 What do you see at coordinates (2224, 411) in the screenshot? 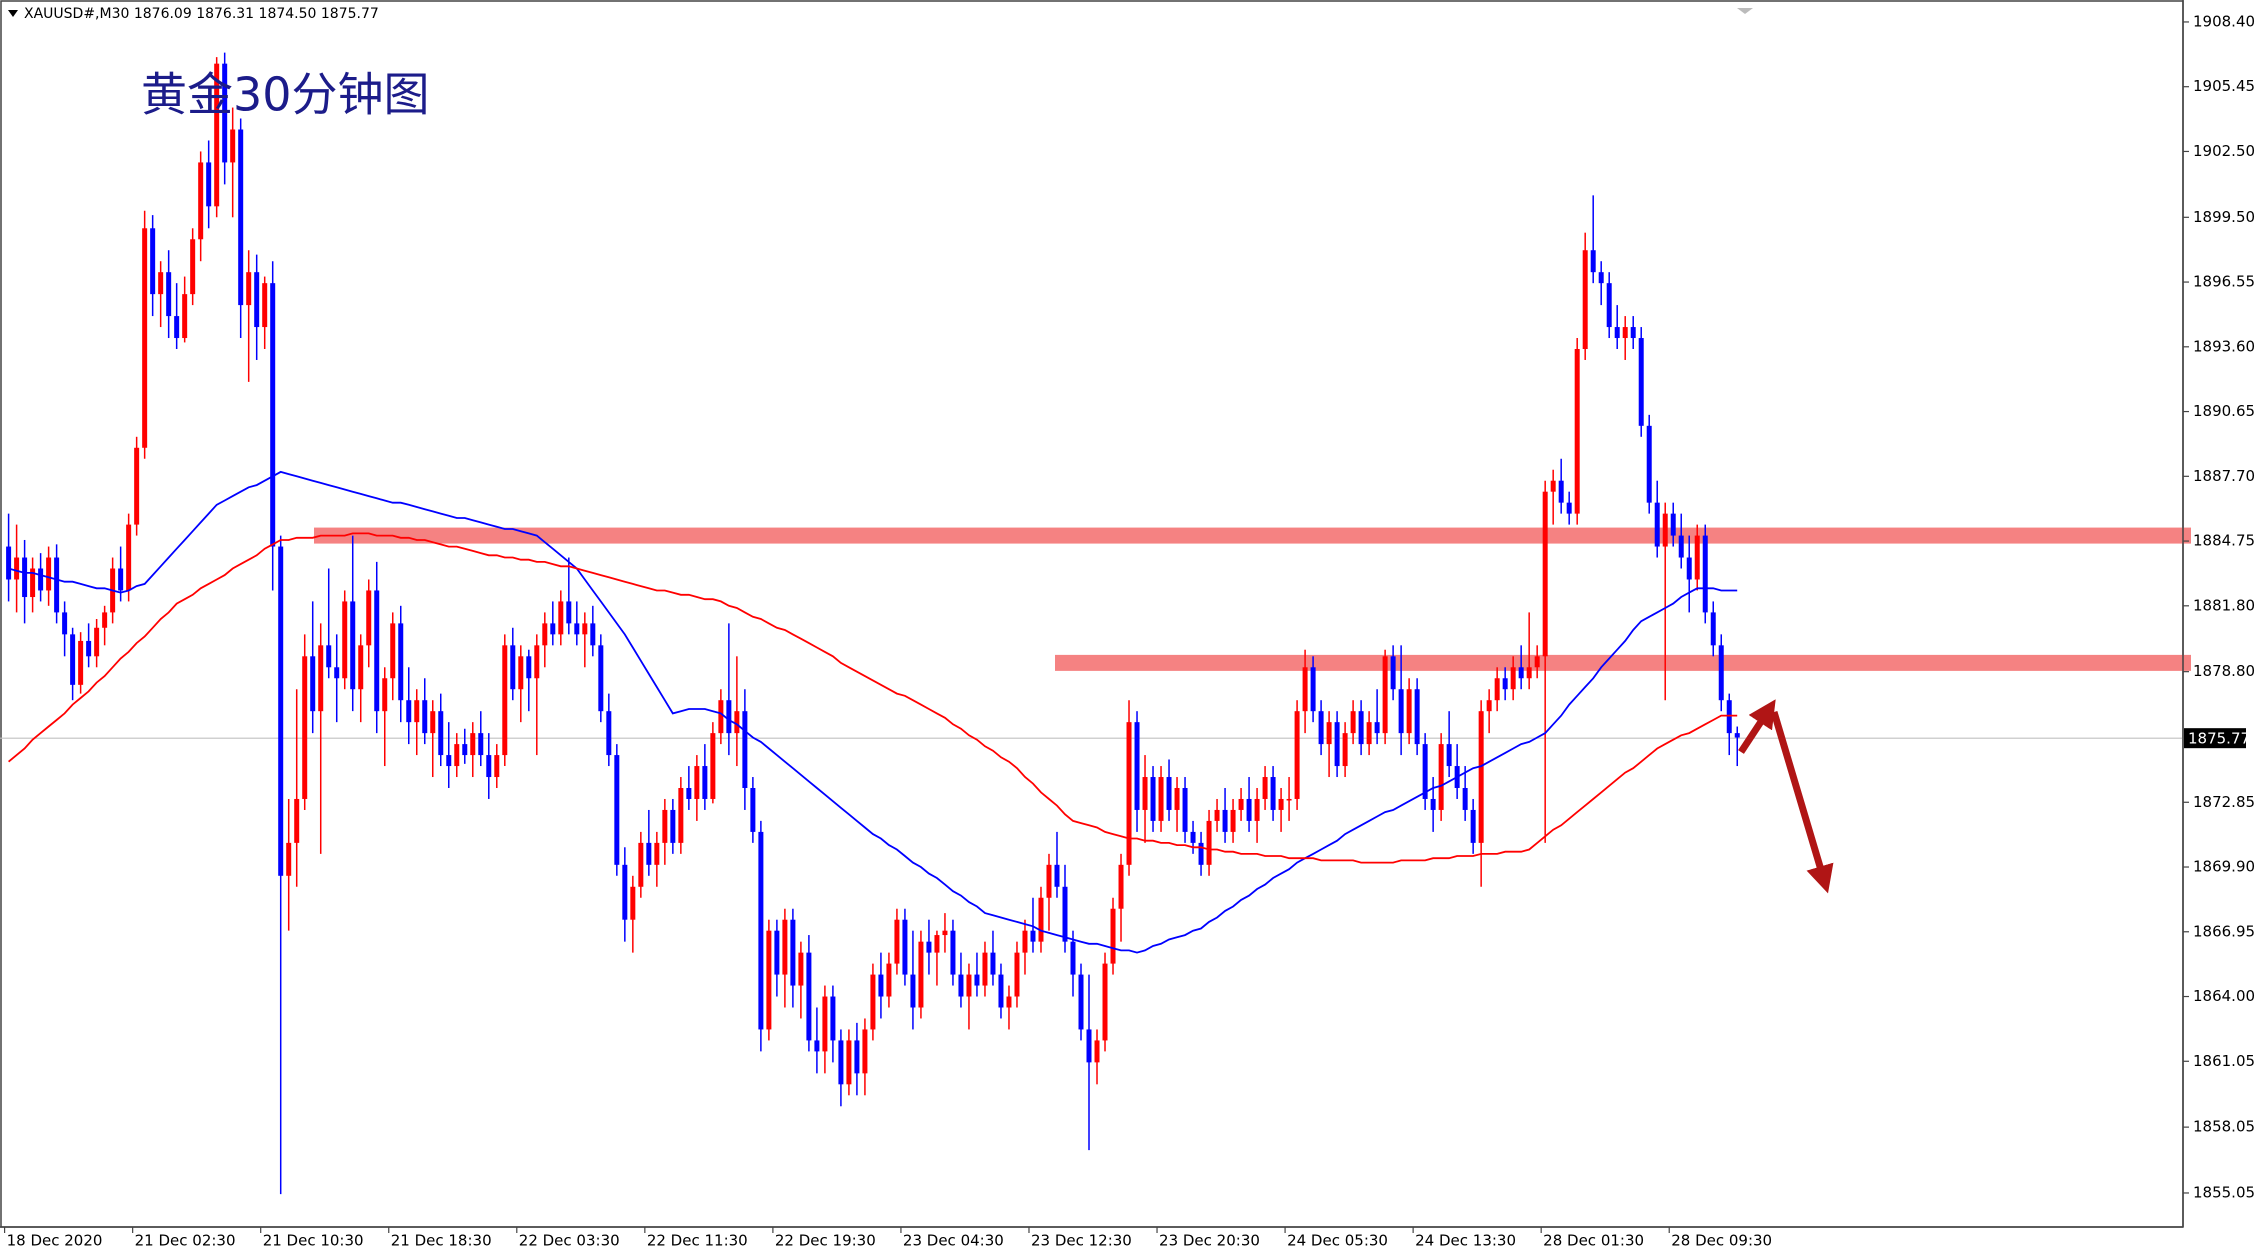
I see `y-tick-label: 1890.65` at bounding box center [2224, 411].